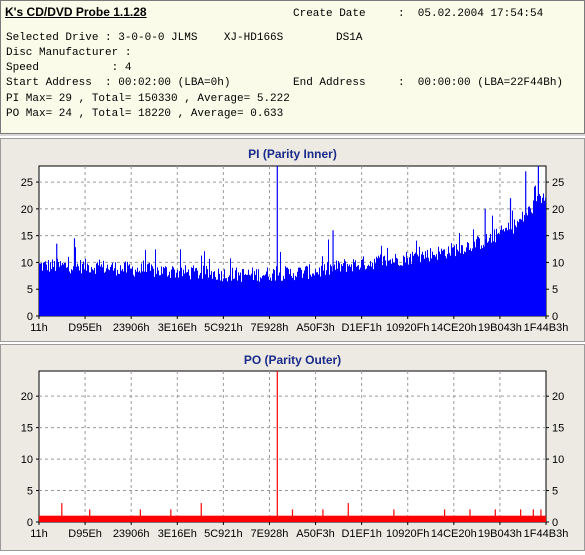  What do you see at coordinates (69, 53) in the screenshot?
I see `disc-manufacturer-line: Disc Manufacturer :` at bounding box center [69, 53].